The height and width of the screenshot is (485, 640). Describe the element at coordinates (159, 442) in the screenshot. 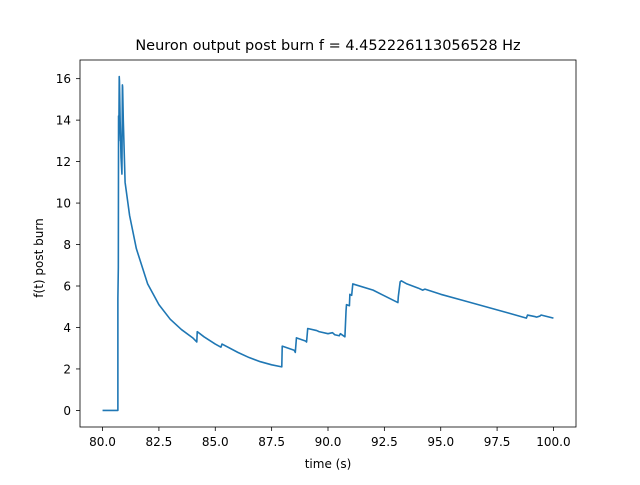

I see `x-tick-label: 82.5` at that location.